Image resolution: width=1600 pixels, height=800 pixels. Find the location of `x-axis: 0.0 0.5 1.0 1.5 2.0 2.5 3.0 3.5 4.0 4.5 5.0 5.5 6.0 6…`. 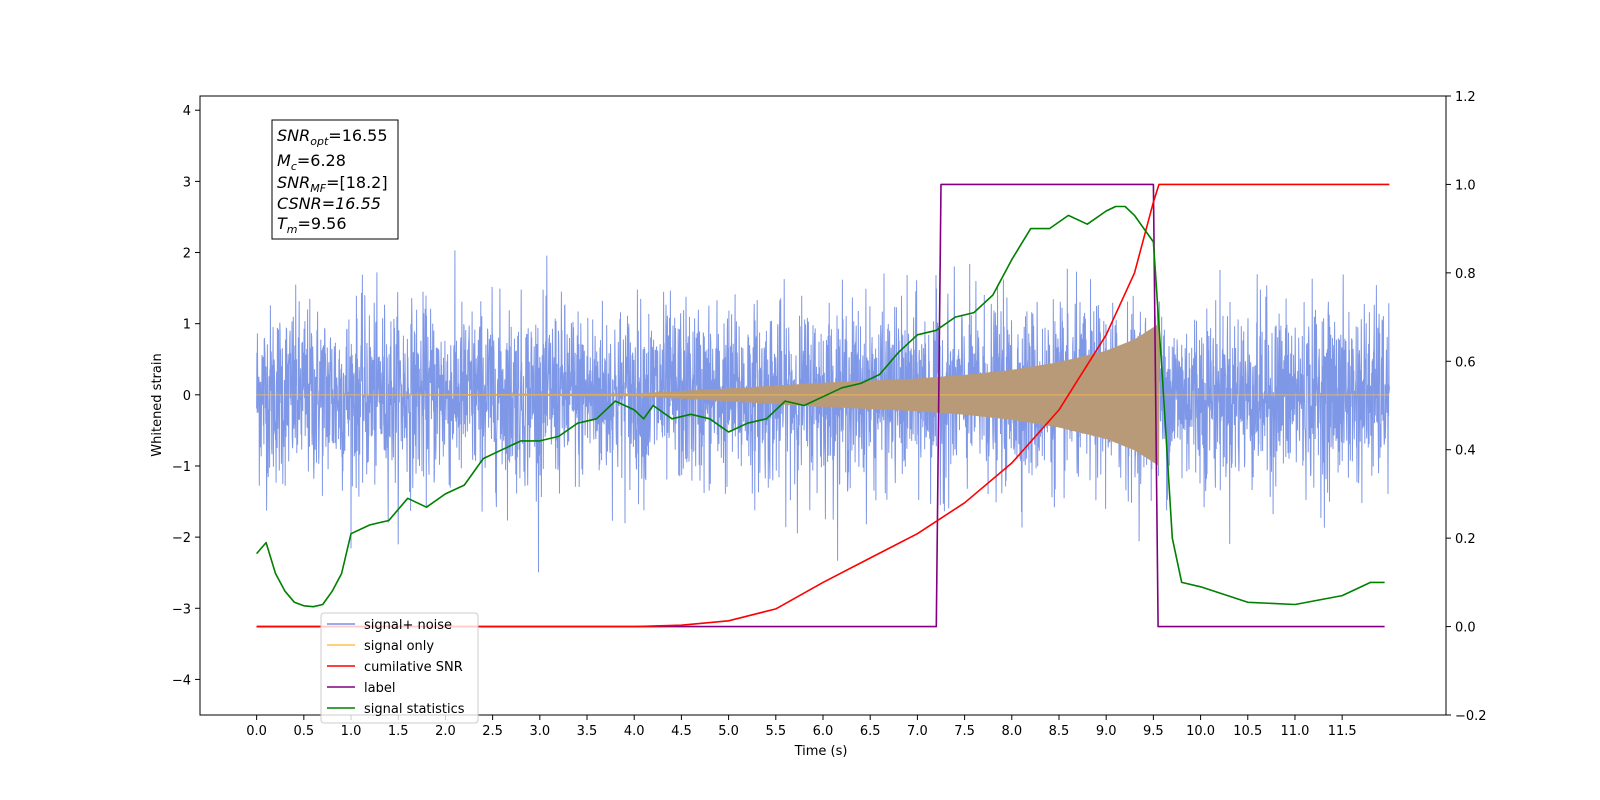

x-axis: 0.0 0.5 1.0 1.5 2.0 2.5 3.0 3.5 4.0 4.5 5.0 5.5 6.0 6… is located at coordinates (801, 727).